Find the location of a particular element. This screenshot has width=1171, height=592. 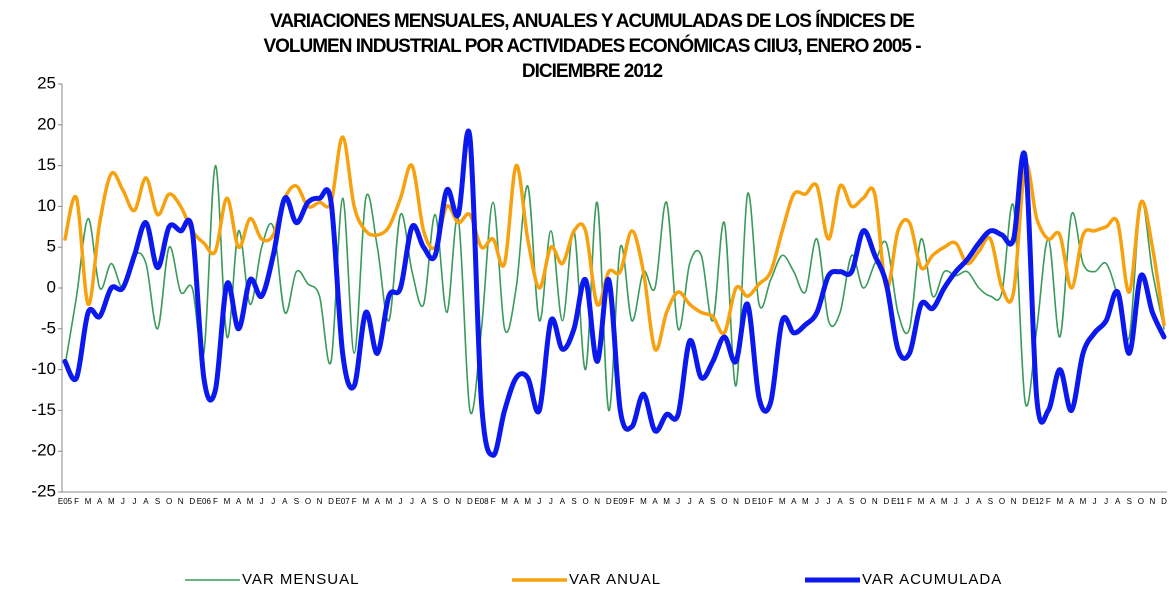

x-tick-label: E11 is located at coordinates (898, 501).